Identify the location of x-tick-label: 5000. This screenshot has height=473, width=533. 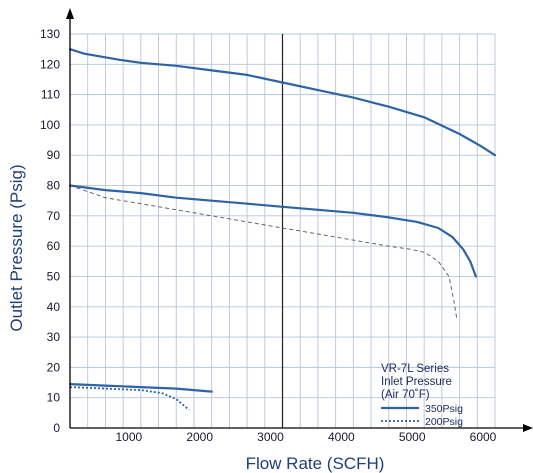
(412, 437).